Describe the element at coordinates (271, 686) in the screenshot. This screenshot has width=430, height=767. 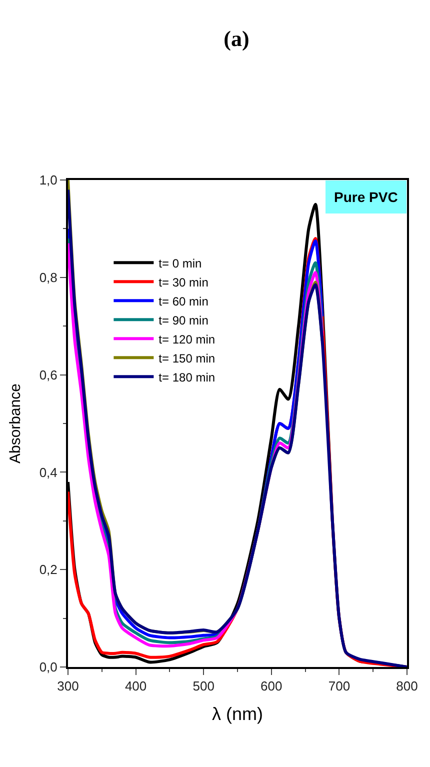
I see `x-tick-label: 600` at that location.